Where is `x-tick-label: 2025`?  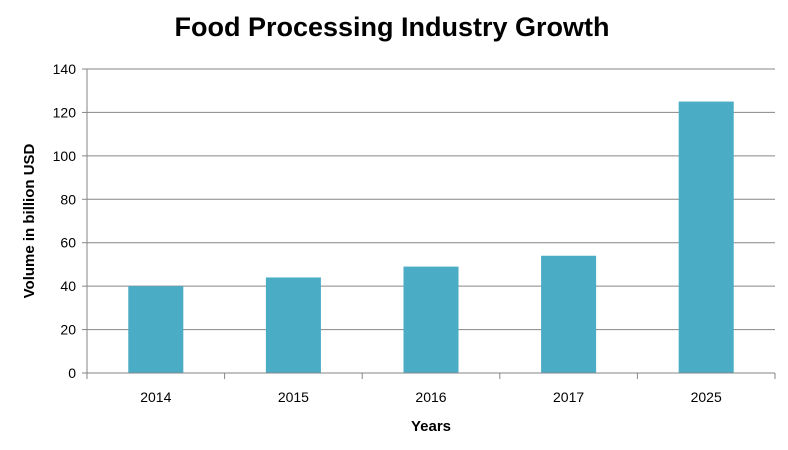
x-tick-label: 2025 is located at coordinates (706, 397).